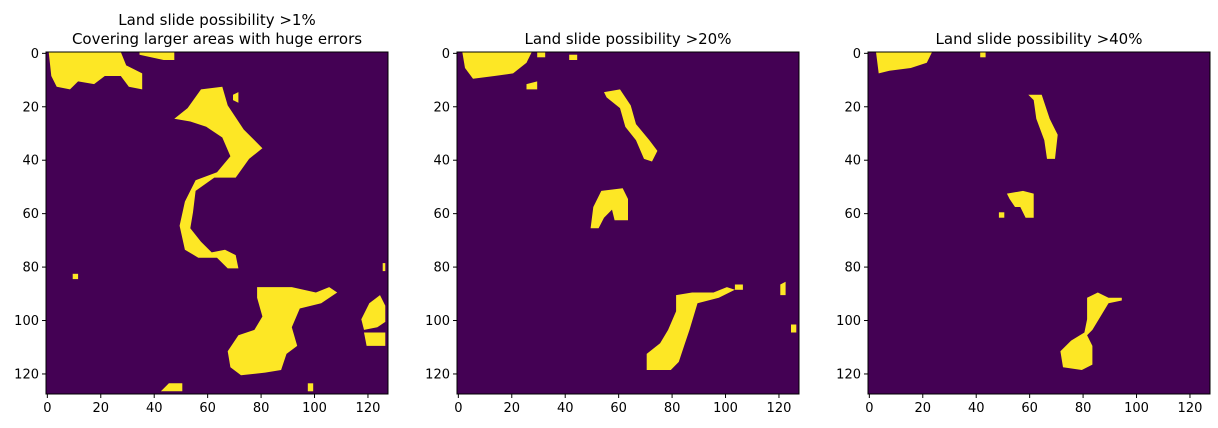  What do you see at coordinates (217, 39) in the screenshot?
I see `chart-title-line: Covering larger areas with huge errors` at bounding box center [217, 39].